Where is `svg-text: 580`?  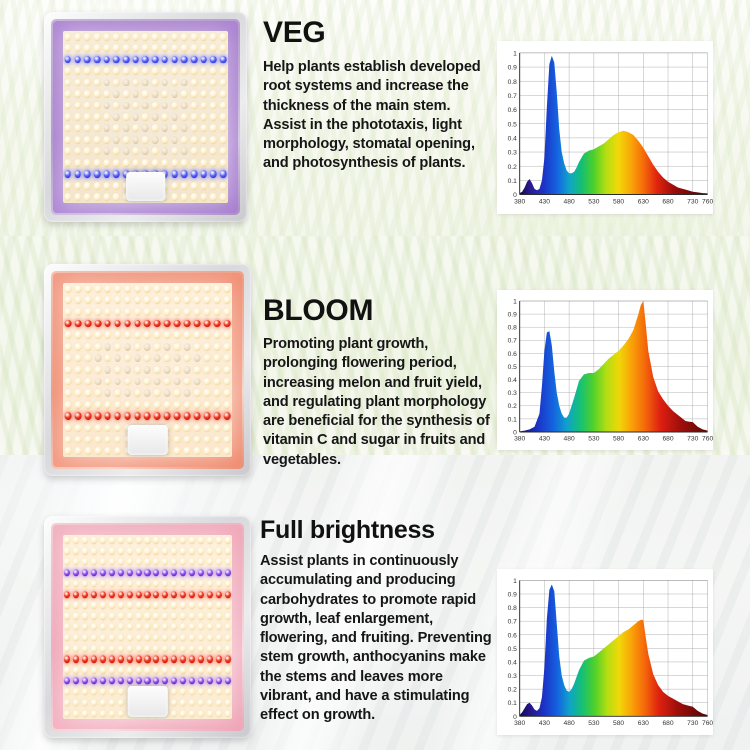
svg-text: 580 is located at coordinates (619, 439).